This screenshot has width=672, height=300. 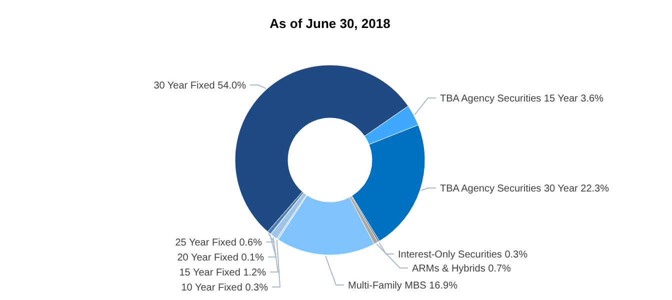 What do you see at coordinates (252, 258) in the screenshot?
I see `data-label: 0.1%` at bounding box center [252, 258].